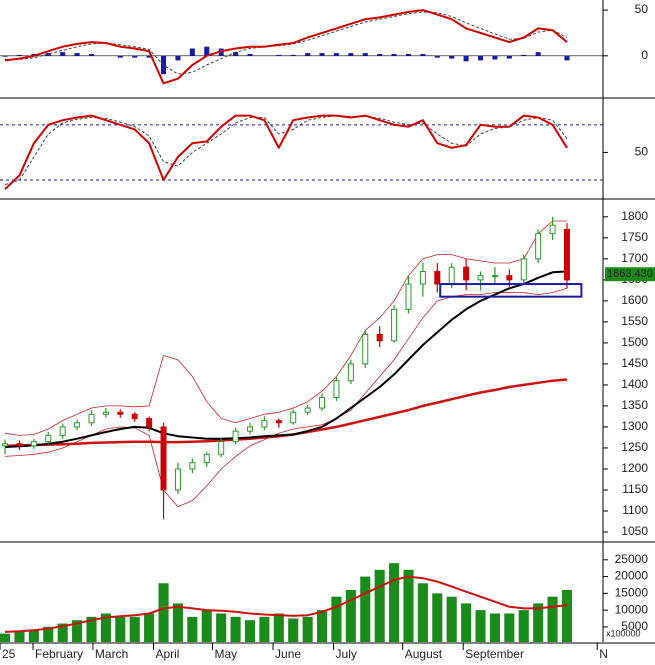 This screenshot has width=655, height=665. What do you see at coordinates (634, 405) in the screenshot?
I see `y-tick-label: 1350` at bounding box center [634, 405].